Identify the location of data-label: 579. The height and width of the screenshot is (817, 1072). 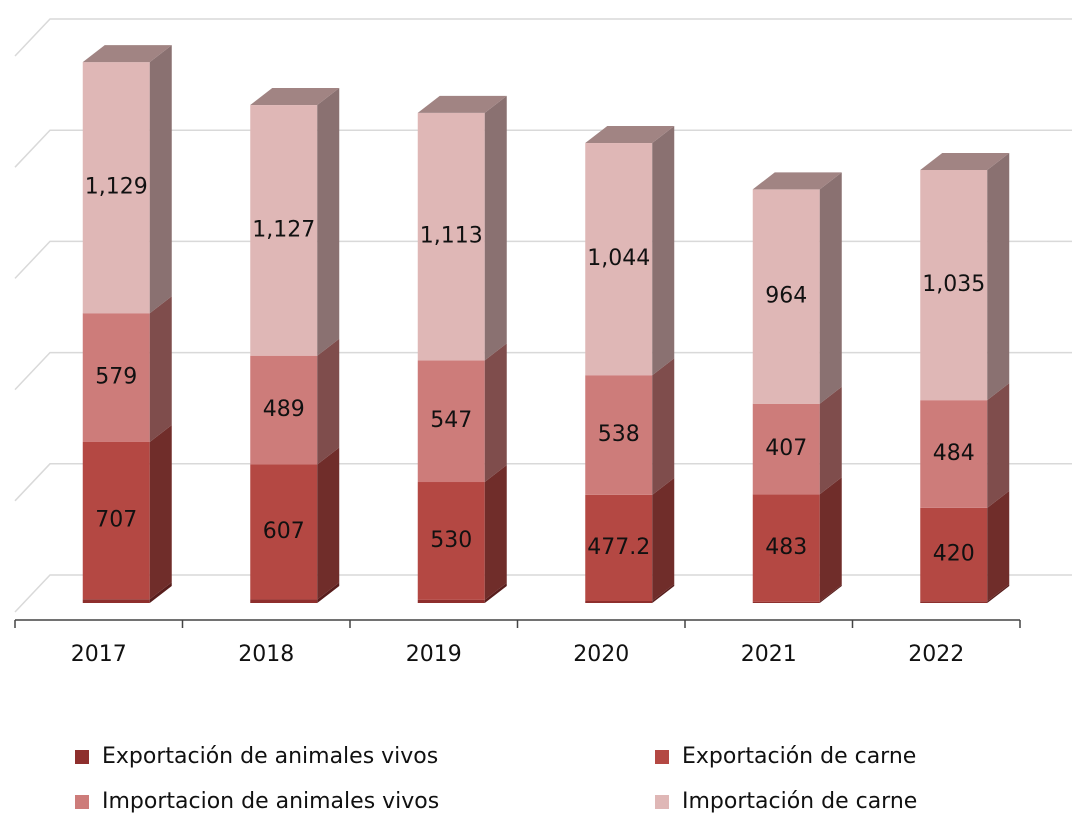
(116, 377).